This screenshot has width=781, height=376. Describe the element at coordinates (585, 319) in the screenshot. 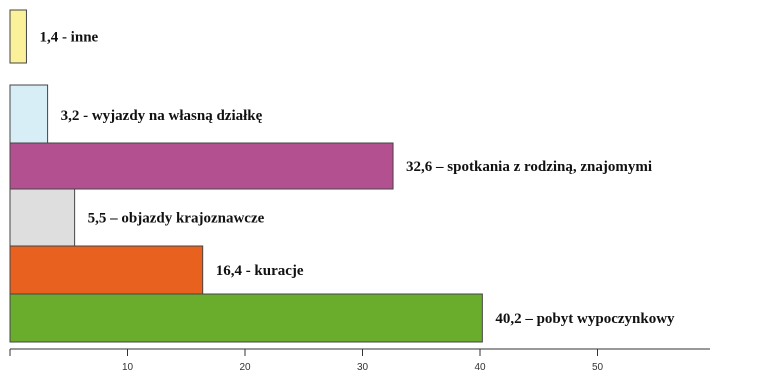

I see `bar-label: 40,2 – pobyt wypoczynkowy` at that location.